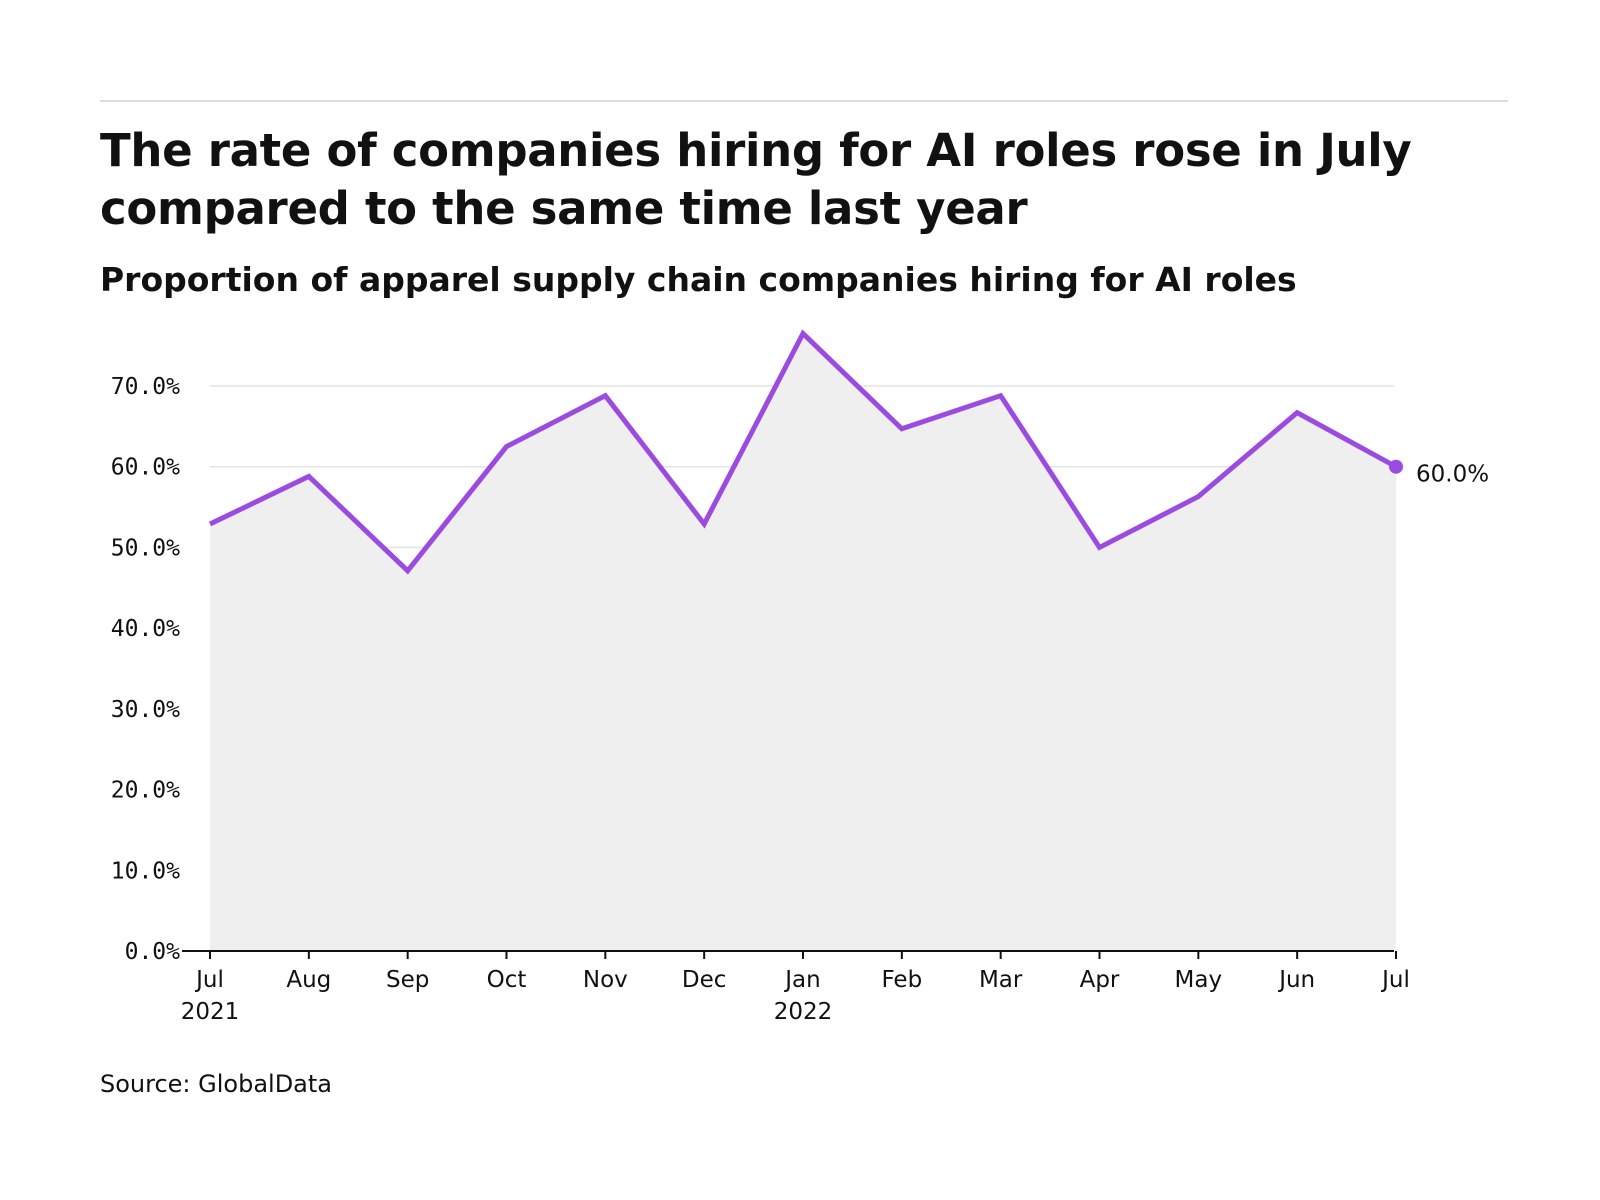 The image size is (1600, 1200). What do you see at coordinates (901, 980) in the screenshot?
I see `x-tick-label: Feb` at bounding box center [901, 980].